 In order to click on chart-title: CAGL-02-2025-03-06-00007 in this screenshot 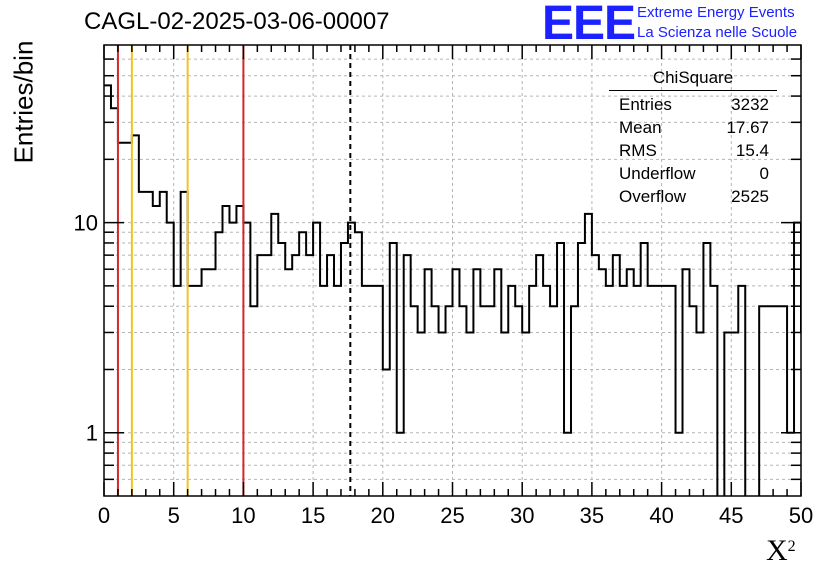, I will do `click(237, 21)`.